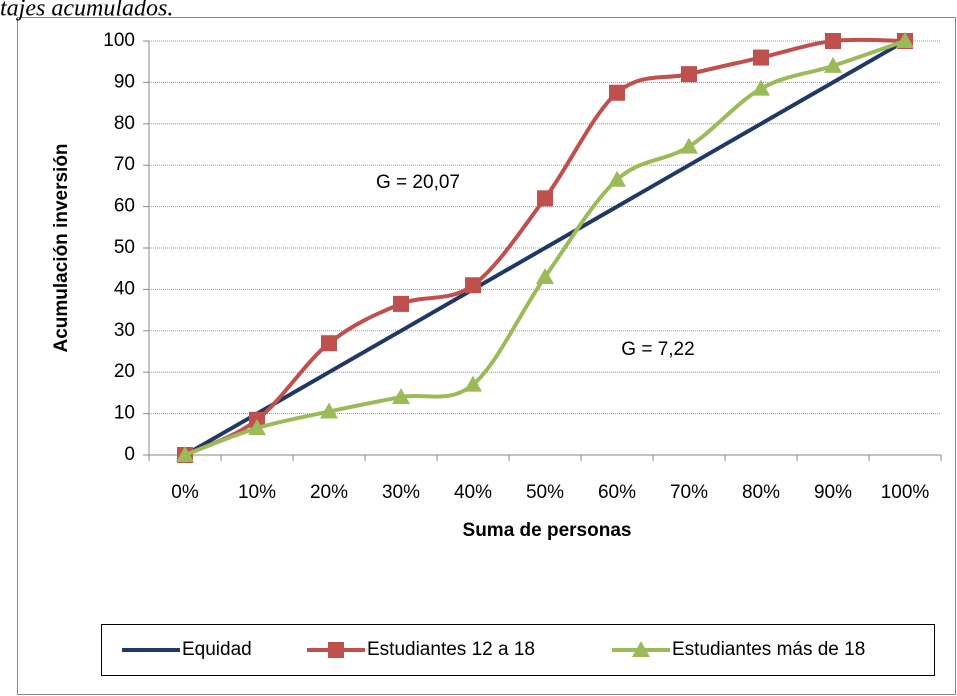 The width and height of the screenshot is (957, 696). What do you see at coordinates (124, 123) in the screenshot?
I see `y-tick-label: 80` at bounding box center [124, 123].